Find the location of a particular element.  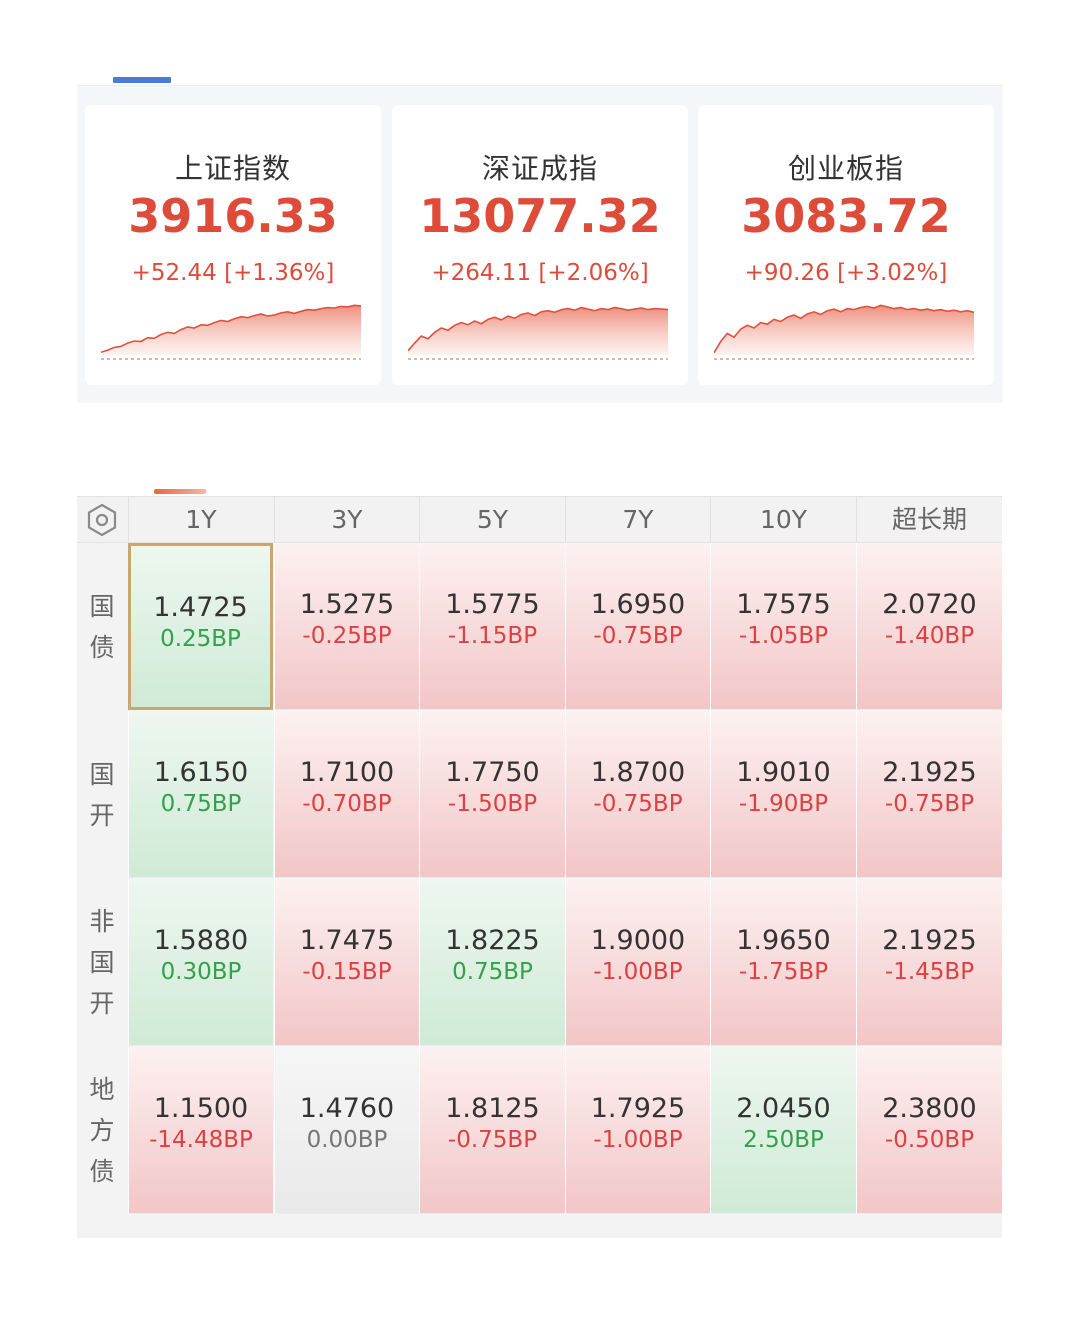

yield-cell: 1.6950 -0.75BP is located at coordinates (637, 626).